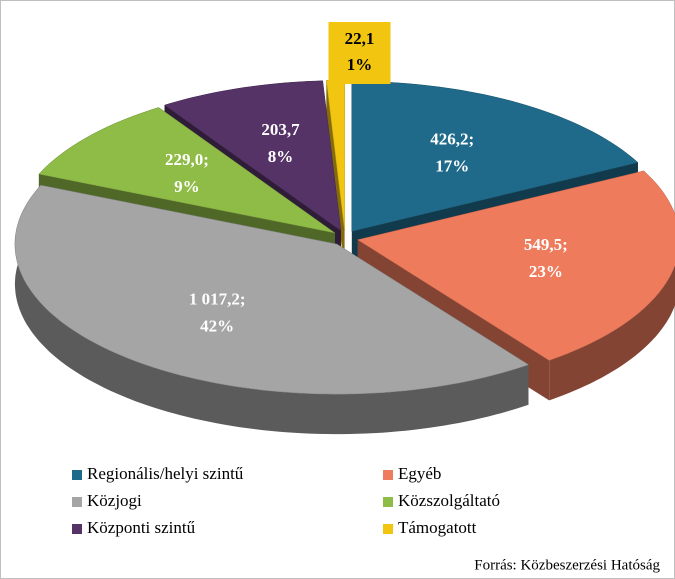 The image size is (675, 579). What do you see at coordinates (281, 156) in the screenshot?
I see `percent-label: 8%` at bounding box center [281, 156].